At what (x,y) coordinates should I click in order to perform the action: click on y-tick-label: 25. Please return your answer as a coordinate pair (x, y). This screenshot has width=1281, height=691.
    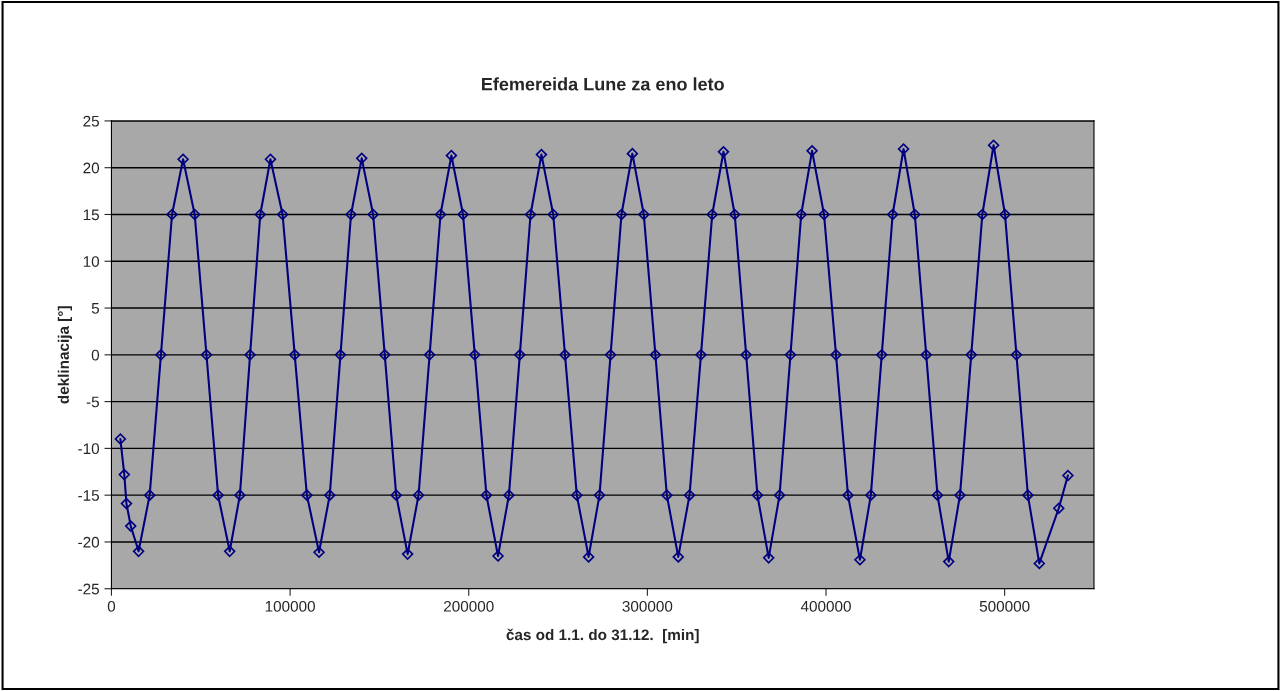
    Looking at the image, I should click on (91, 121).